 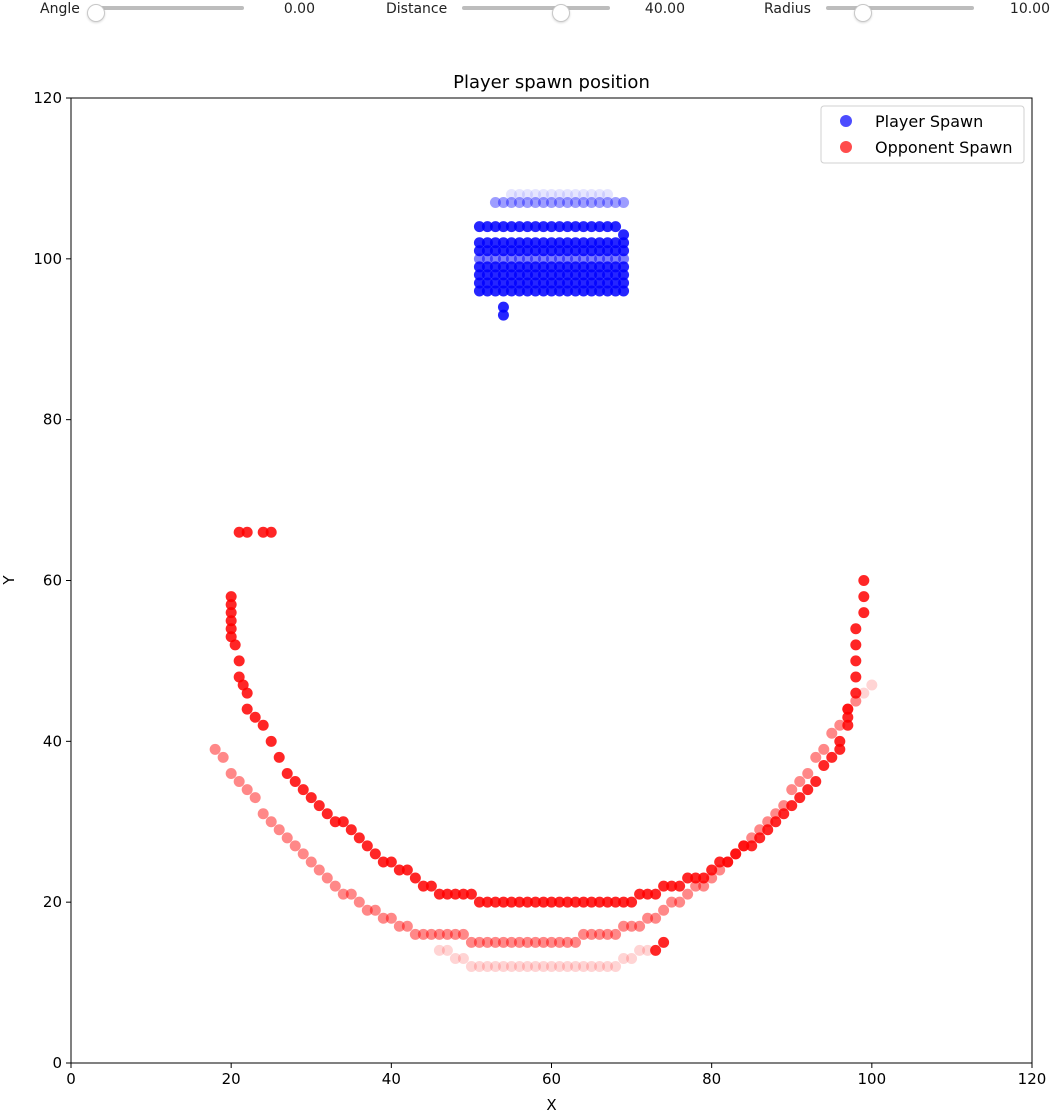 I want to click on angle-slider-track, so click(x=165, y=13).